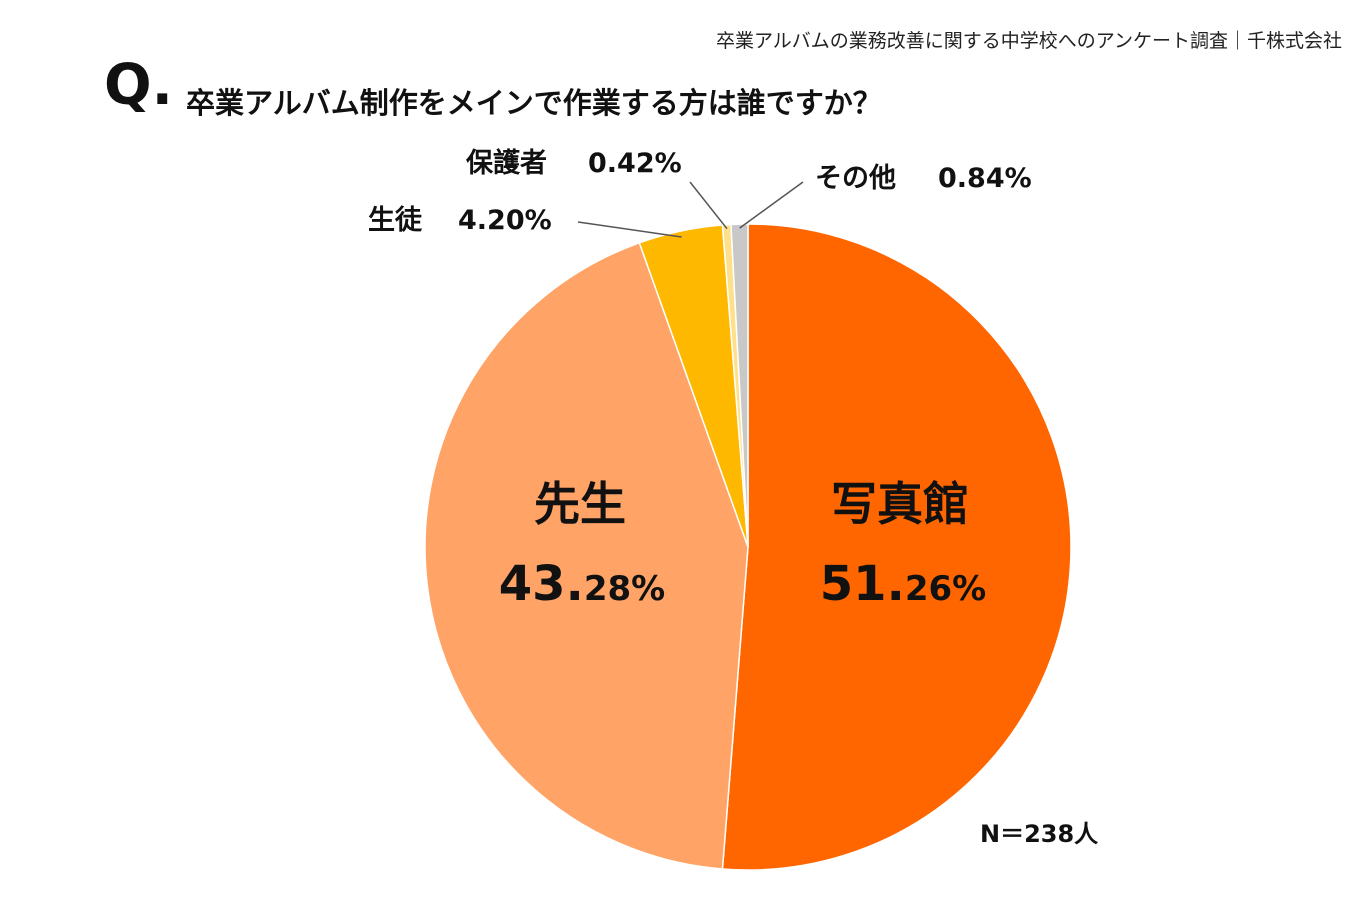 The width and height of the screenshot is (1370, 899). Describe the element at coordinates (708, 205) in the screenshot. I see `leader-line-guardian` at that location.